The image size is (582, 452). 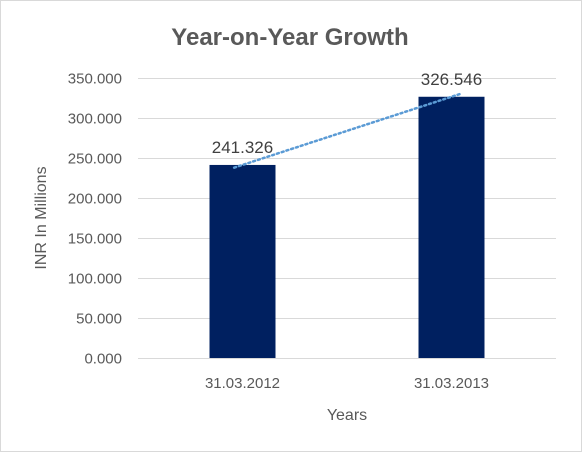 What do you see at coordinates (242, 383) in the screenshot?
I see `x-tick-label: 31.03.2012` at bounding box center [242, 383].